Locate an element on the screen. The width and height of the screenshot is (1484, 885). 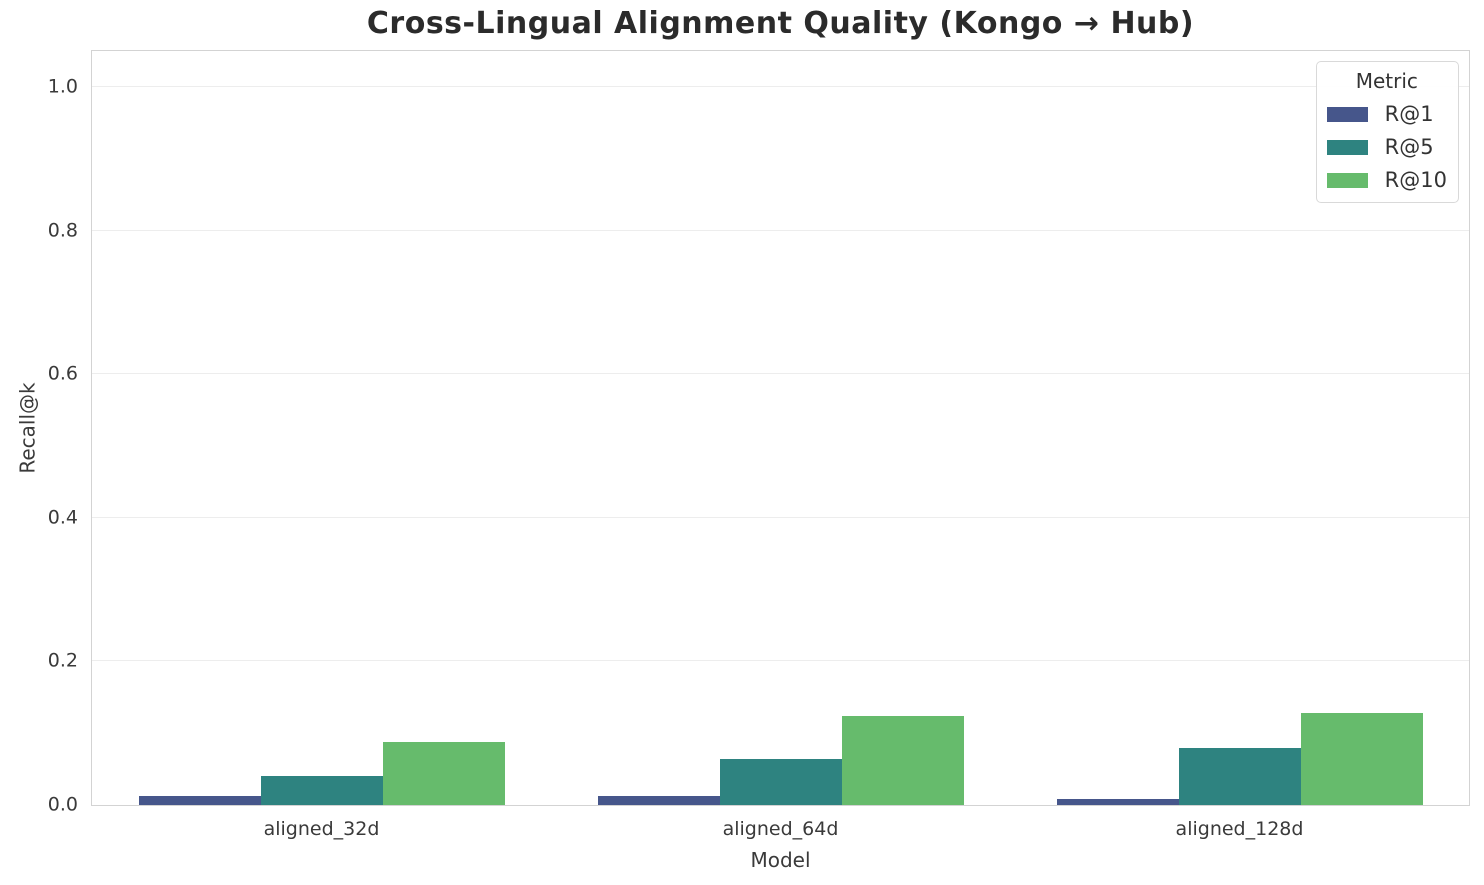
legend-entry-r10: R@10 is located at coordinates (1386, 180).